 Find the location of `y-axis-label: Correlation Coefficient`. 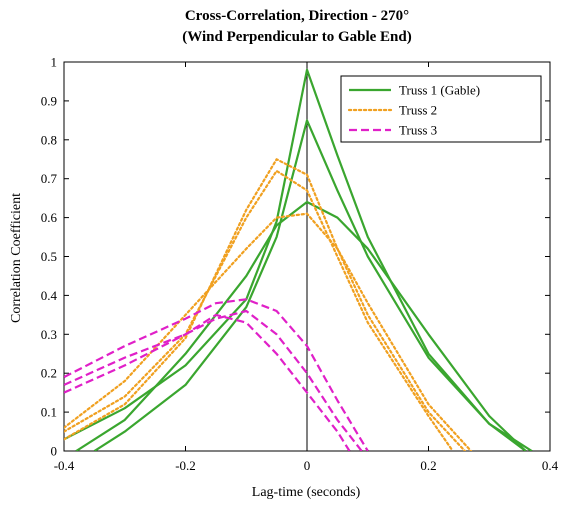

y-axis-label: Correlation Coefficient is located at coordinates (16, 258).